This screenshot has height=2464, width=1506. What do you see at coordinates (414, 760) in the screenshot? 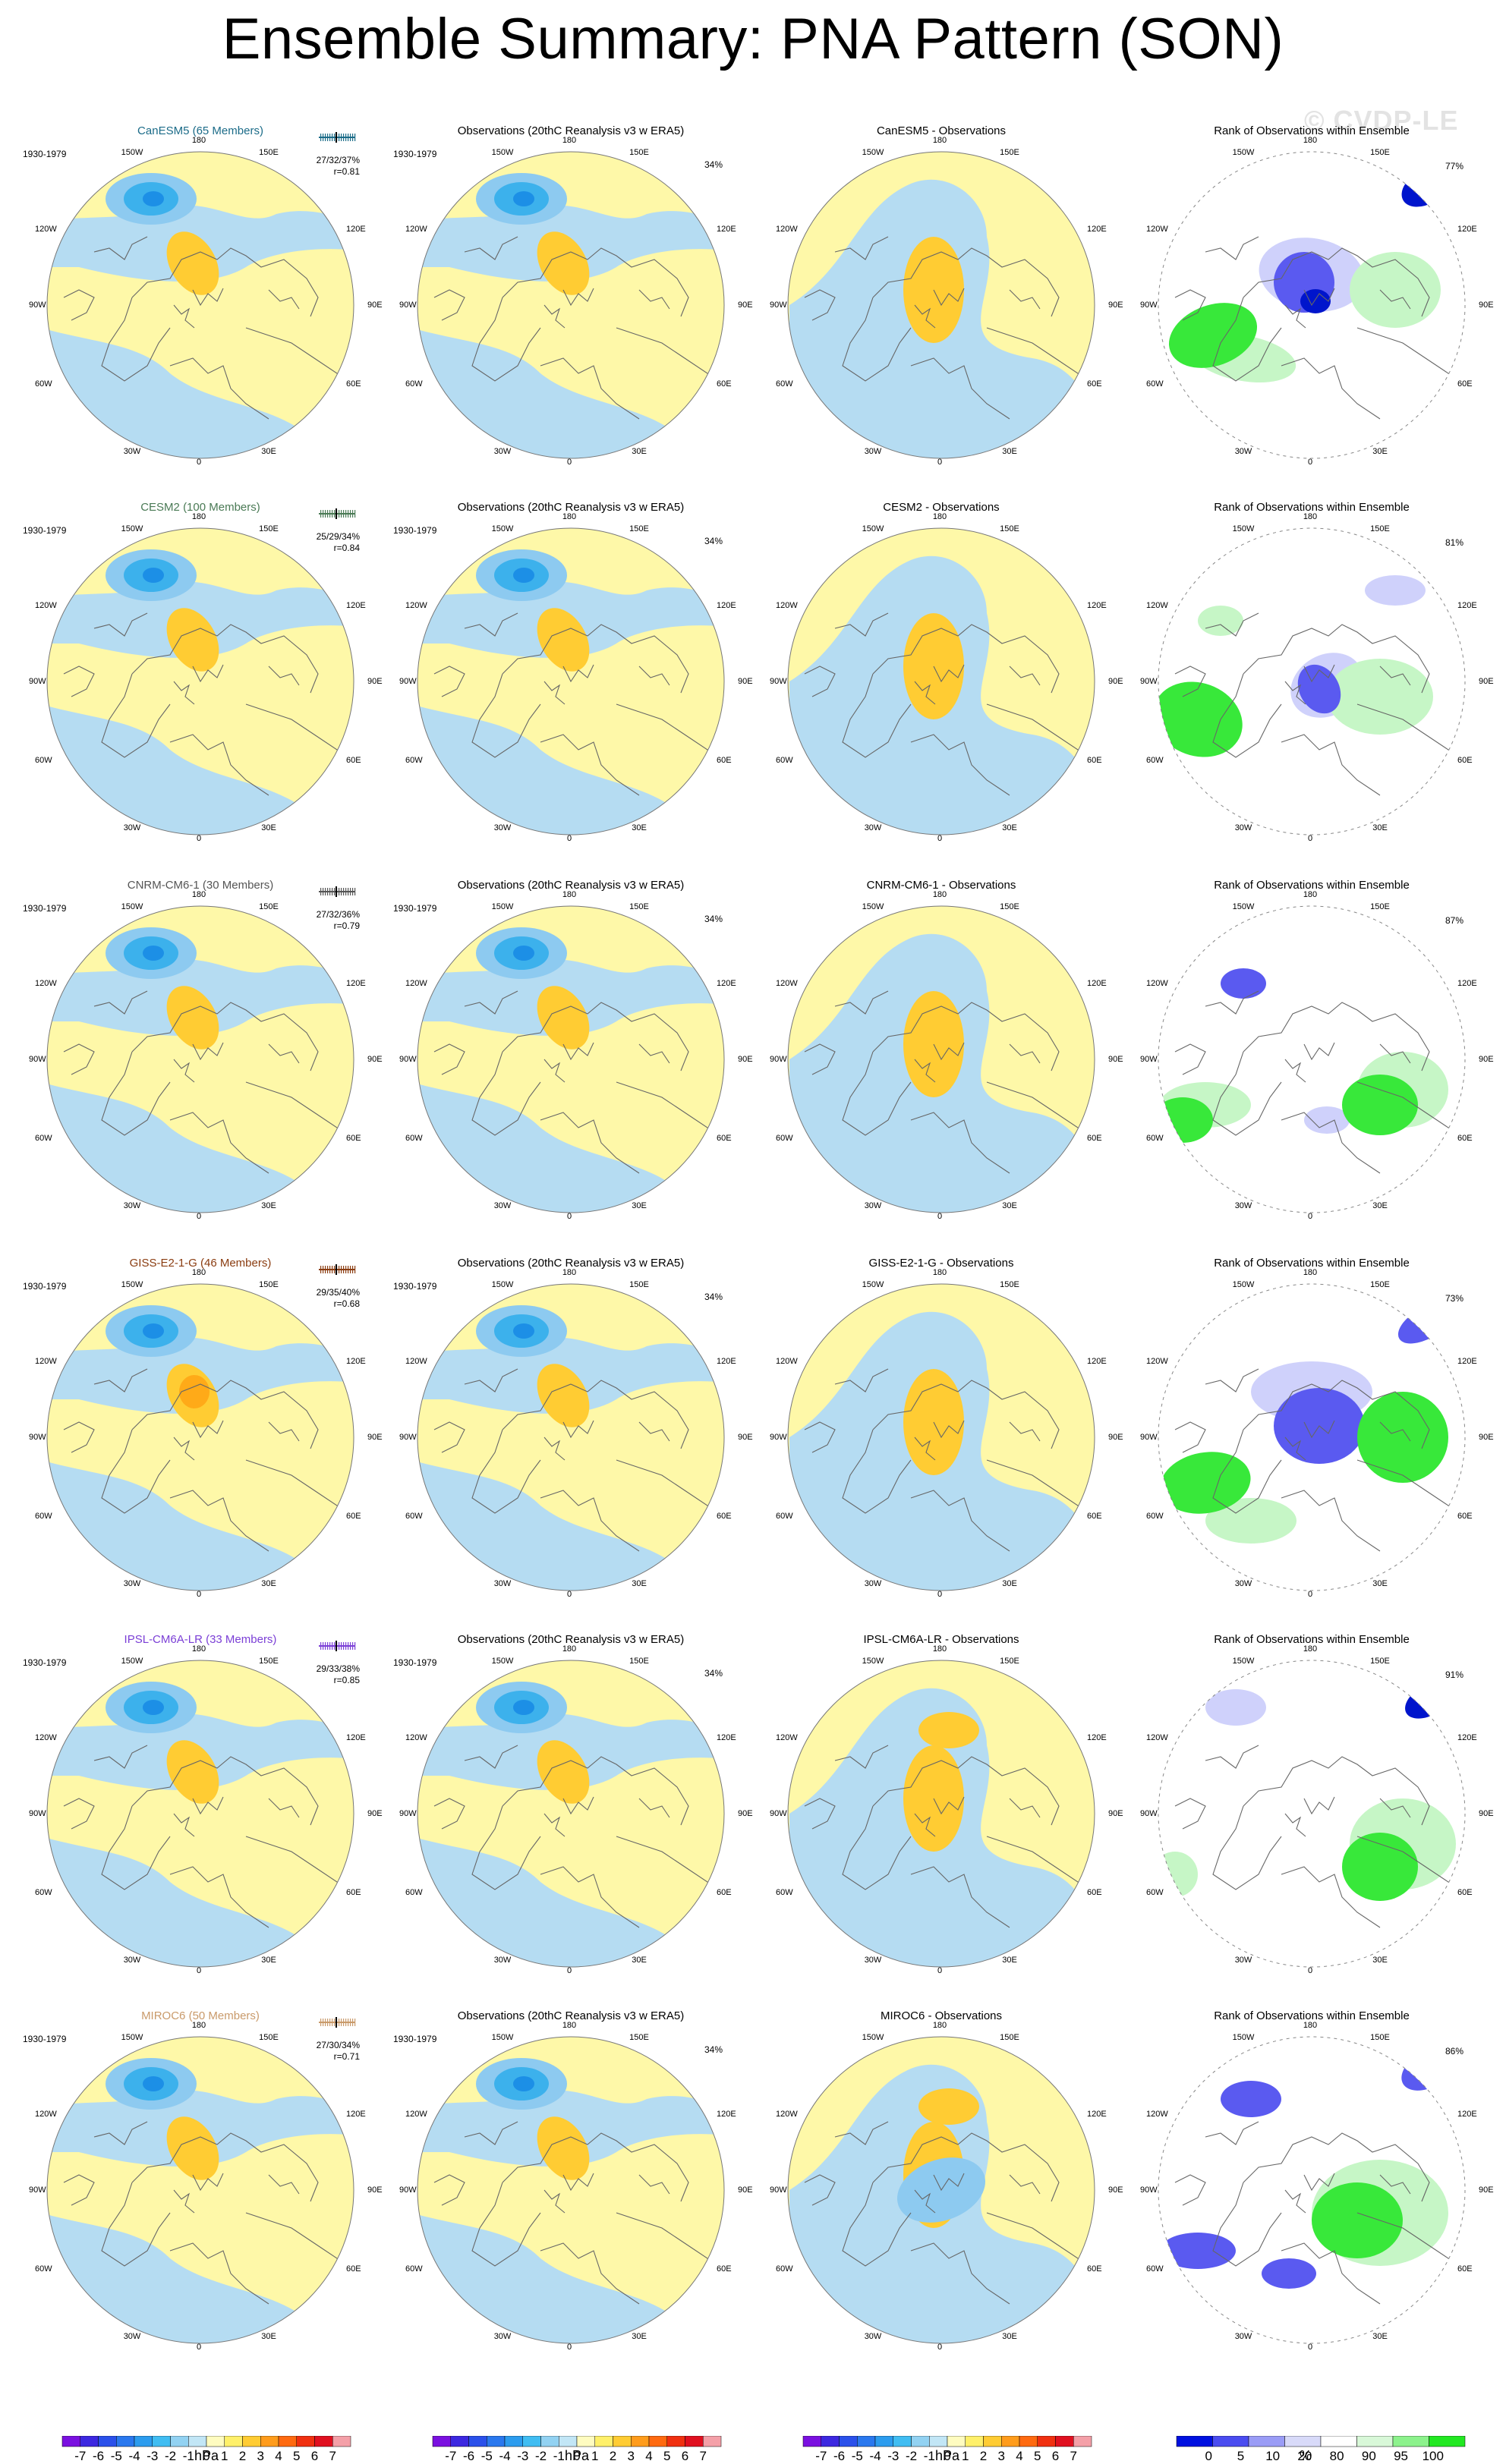
I see `lon-label: 60W` at bounding box center [414, 760].